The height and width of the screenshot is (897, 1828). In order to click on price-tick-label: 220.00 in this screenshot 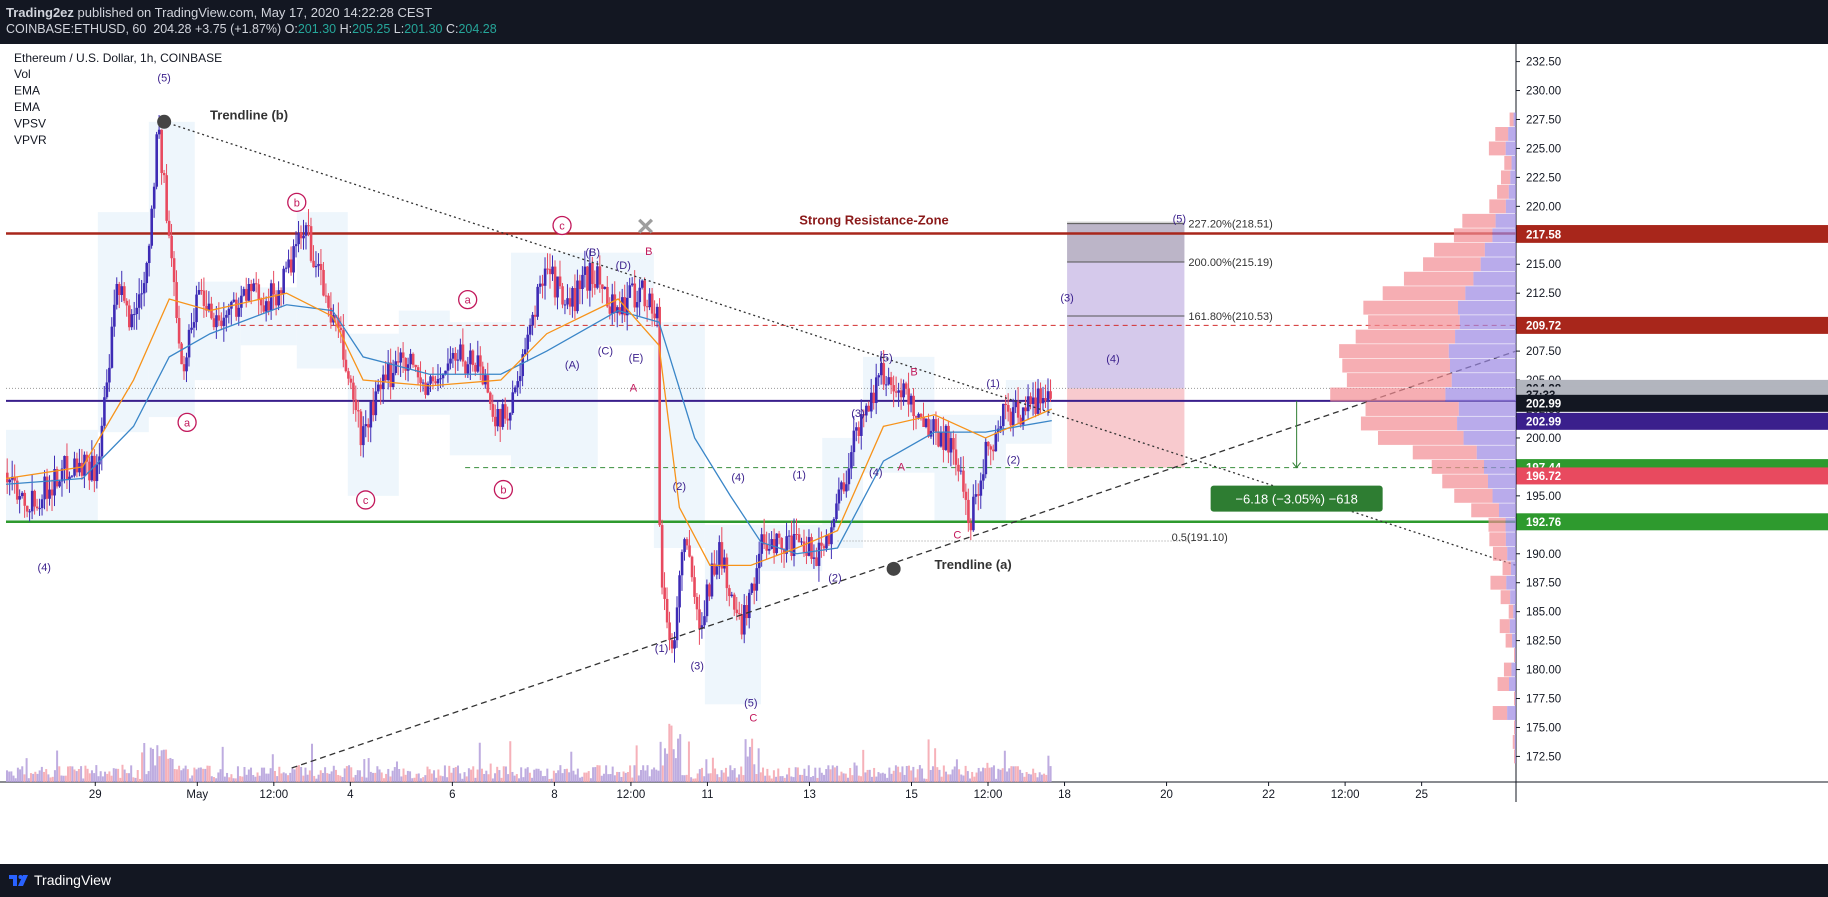, I will do `click(1543, 207)`.